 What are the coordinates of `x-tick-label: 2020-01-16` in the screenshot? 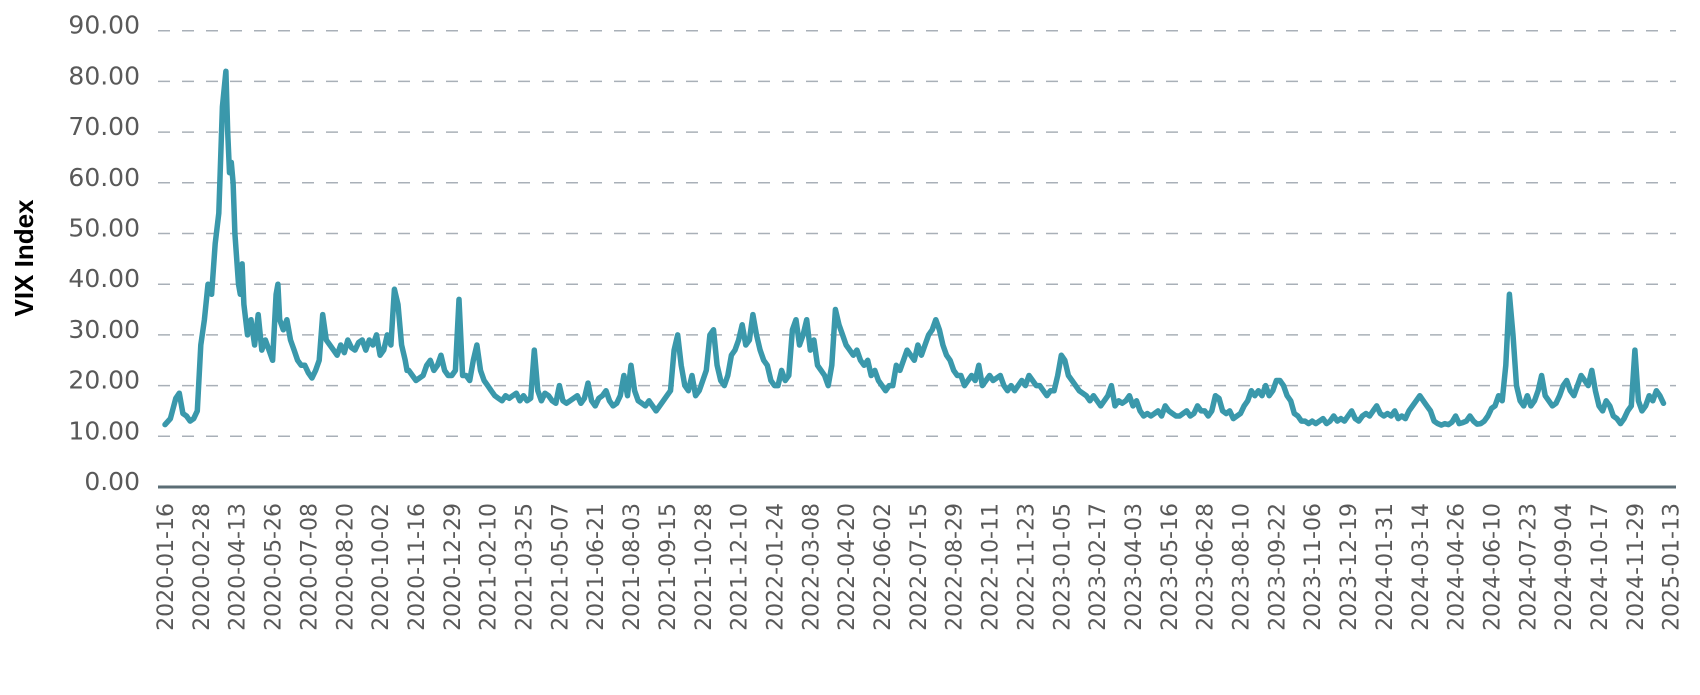 It's located at (166, 567).